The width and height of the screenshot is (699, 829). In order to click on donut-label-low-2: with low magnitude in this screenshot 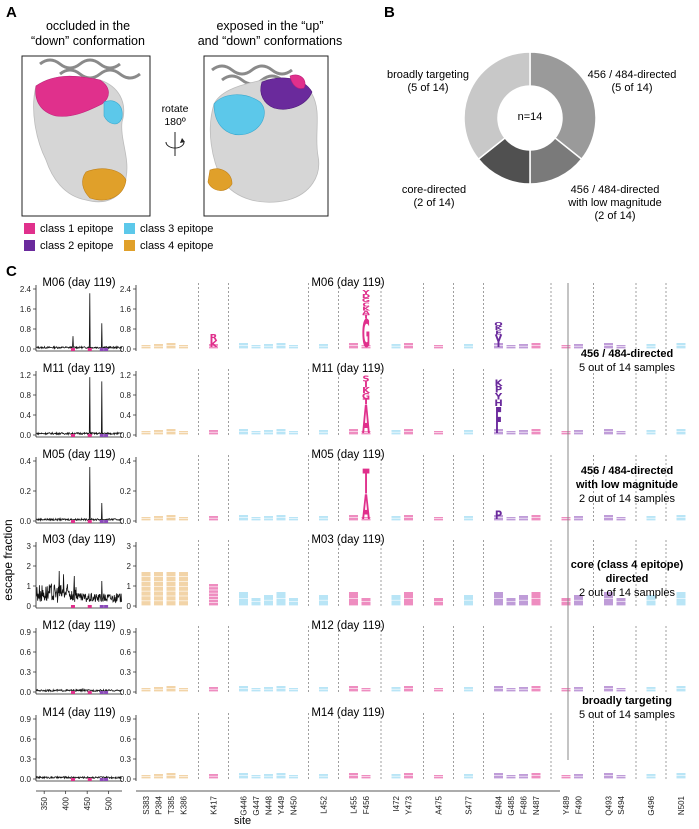, I will do `click(614, 203)`.